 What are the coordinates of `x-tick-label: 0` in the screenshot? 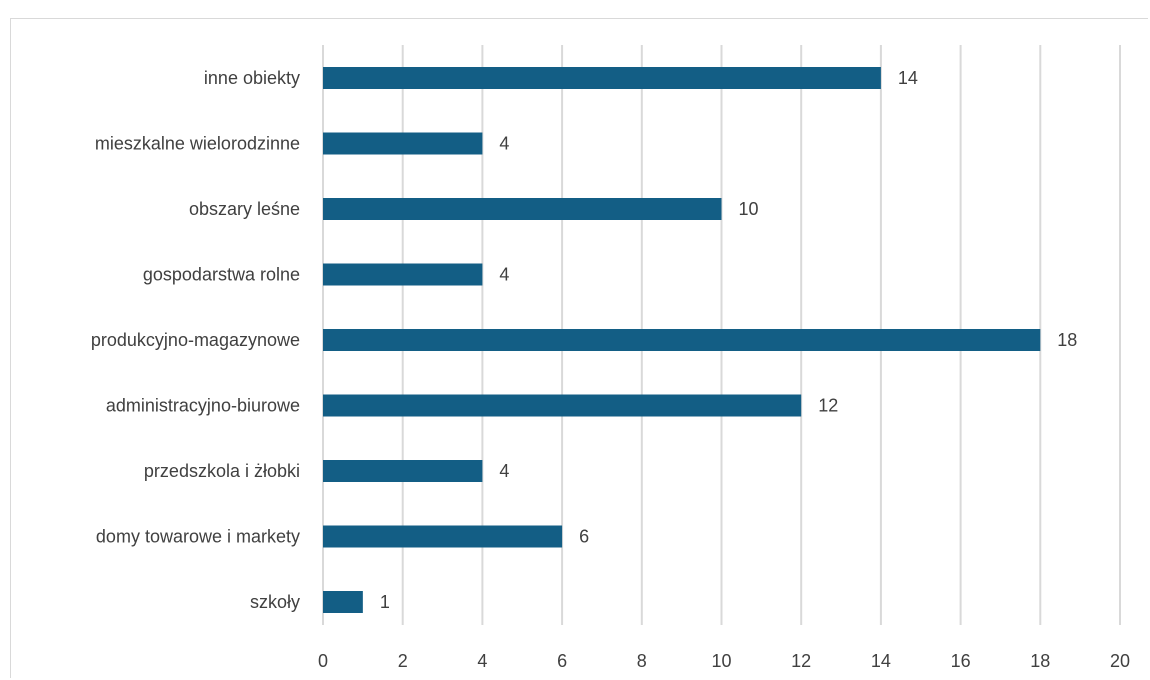 It's located at (323, 661).